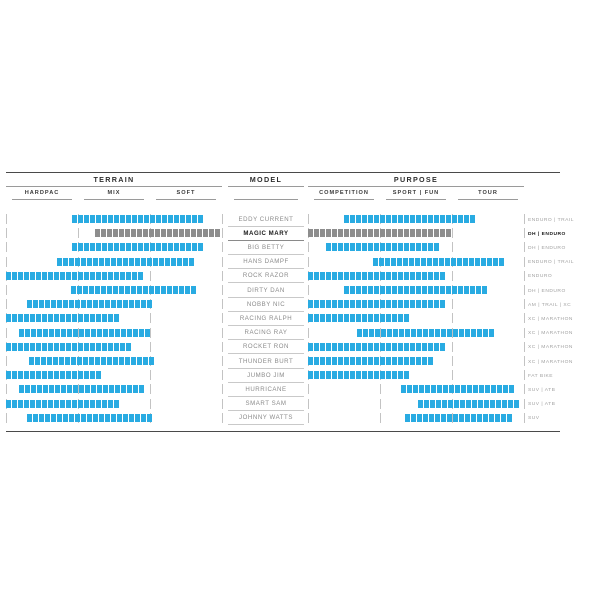 Image resolution: width=600 pixels, height=600 pixels. What do you see at coordinates (266, 405) in the screenshot?
I see `model-name-label: SMART SAM` at bounding box center [266, 405].